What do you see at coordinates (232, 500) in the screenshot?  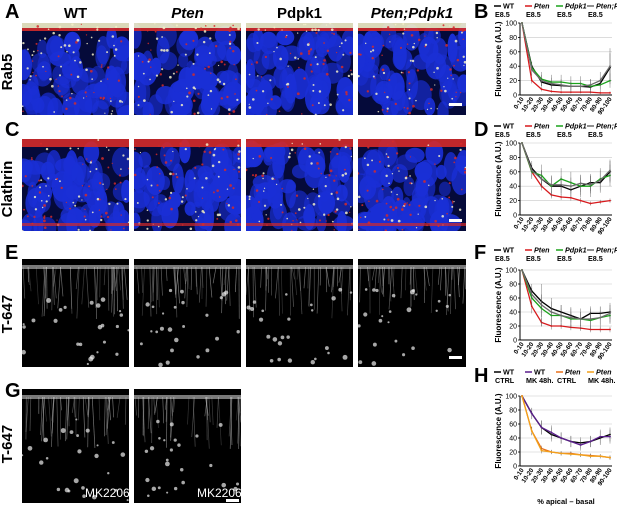 I see `scale-bar-g` at bounding box center [232, 500].